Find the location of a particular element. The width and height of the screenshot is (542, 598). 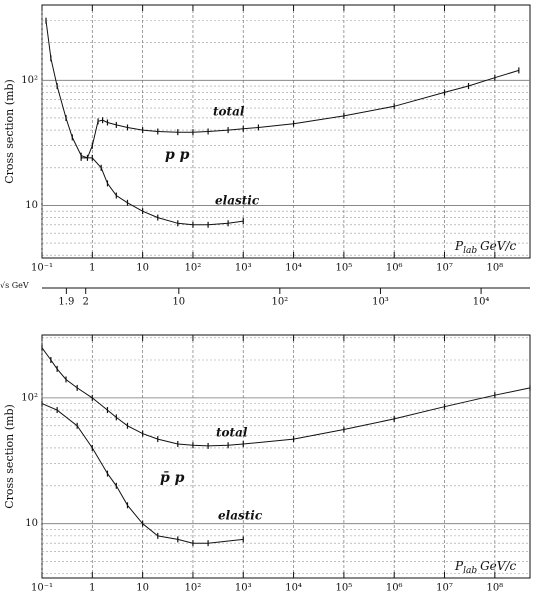

annotation: p̄ p is located at coordinates (172, 478).